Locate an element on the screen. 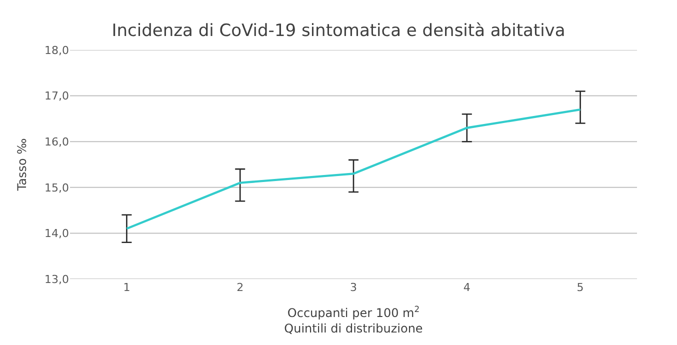 The height and width of the screenshot is (345, 677). y-tick-label: 16,0 is located at coordinates (56, 141).